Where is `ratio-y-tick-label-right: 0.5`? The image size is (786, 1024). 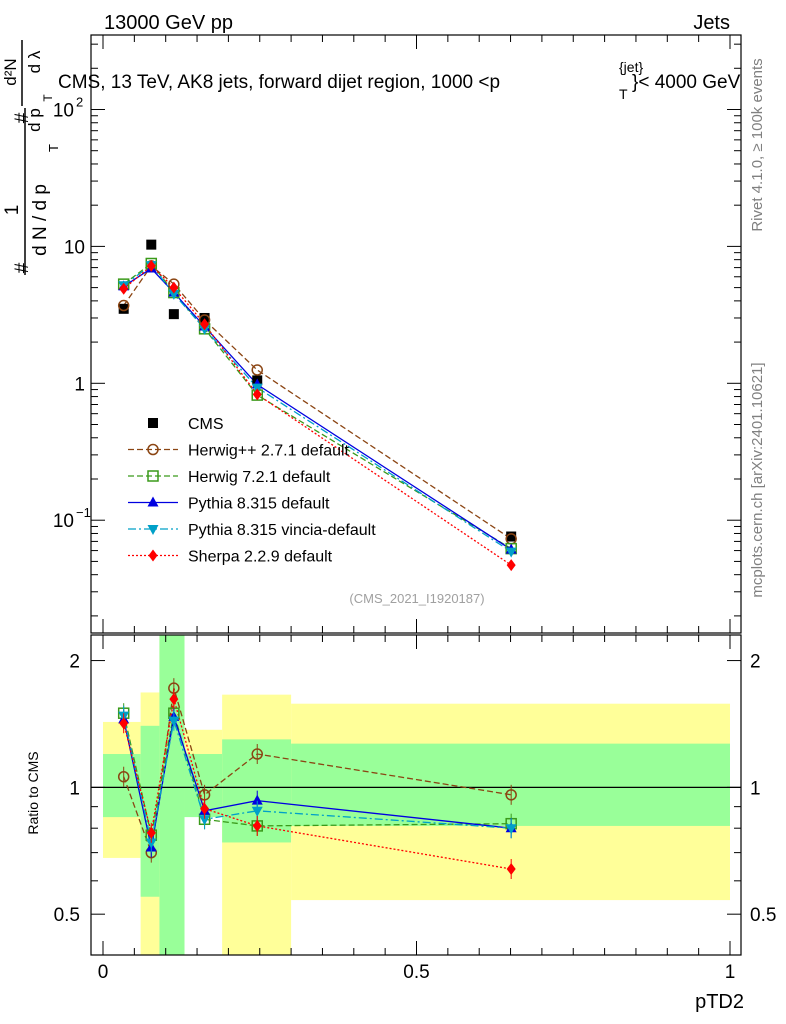
ratio-y-tick-label-right: 0.5 is located at coordinates (763, 915).